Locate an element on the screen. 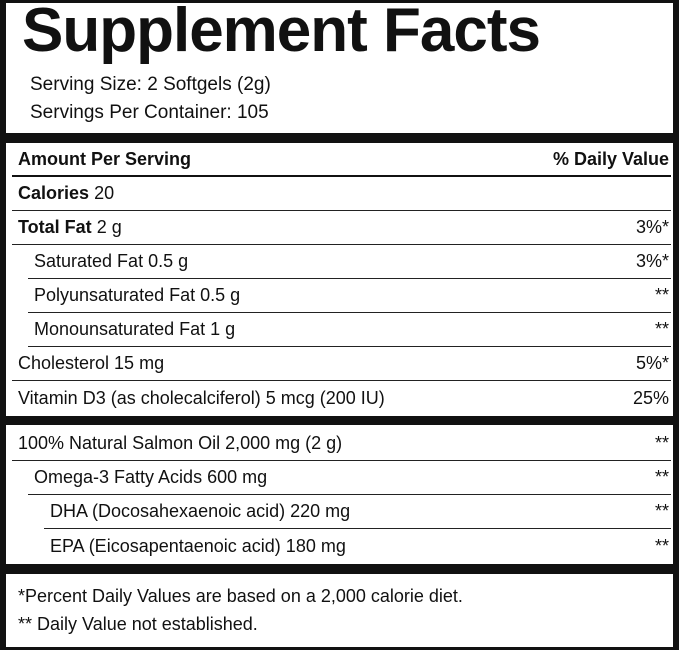  label-title: Supplement Facts is located at coordinates (281, 32).